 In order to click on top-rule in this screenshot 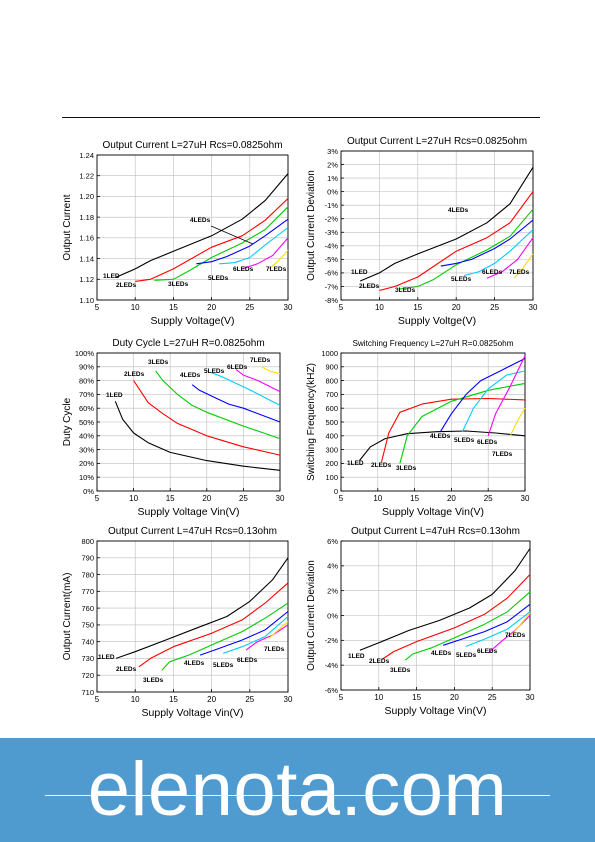, I will do `click(301, 117)`.